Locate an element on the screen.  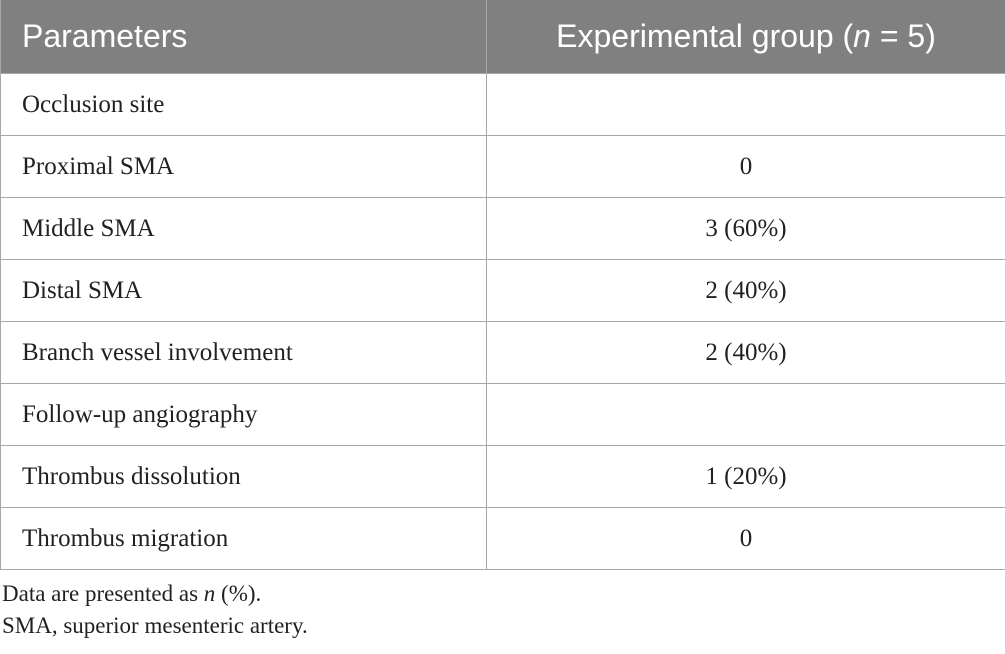
row-label-branch-vessel-involvement: Branch vessel involvement is located at coordinates (243, 352).